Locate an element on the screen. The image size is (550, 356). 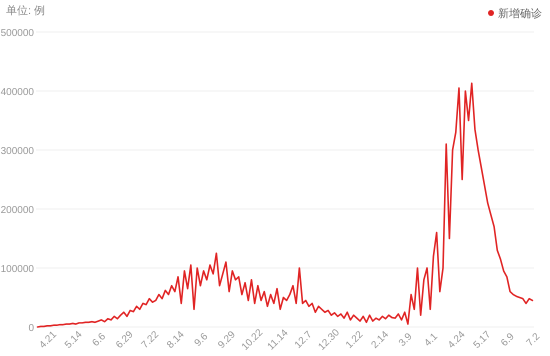
y-tick-label: 300000 is located at coordinates (17, 151).